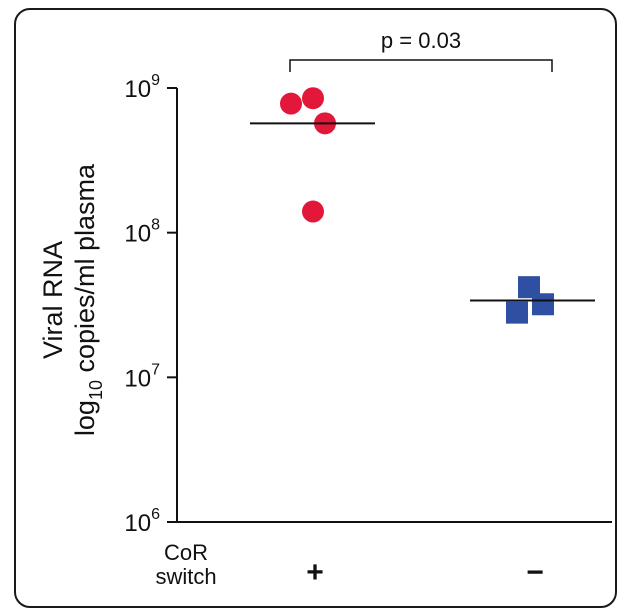 The height and width of the screenshot is (608, 633). Describe the element at coordinates (315, 572) in the screenshot. I see `x-category-label: +` at that location.